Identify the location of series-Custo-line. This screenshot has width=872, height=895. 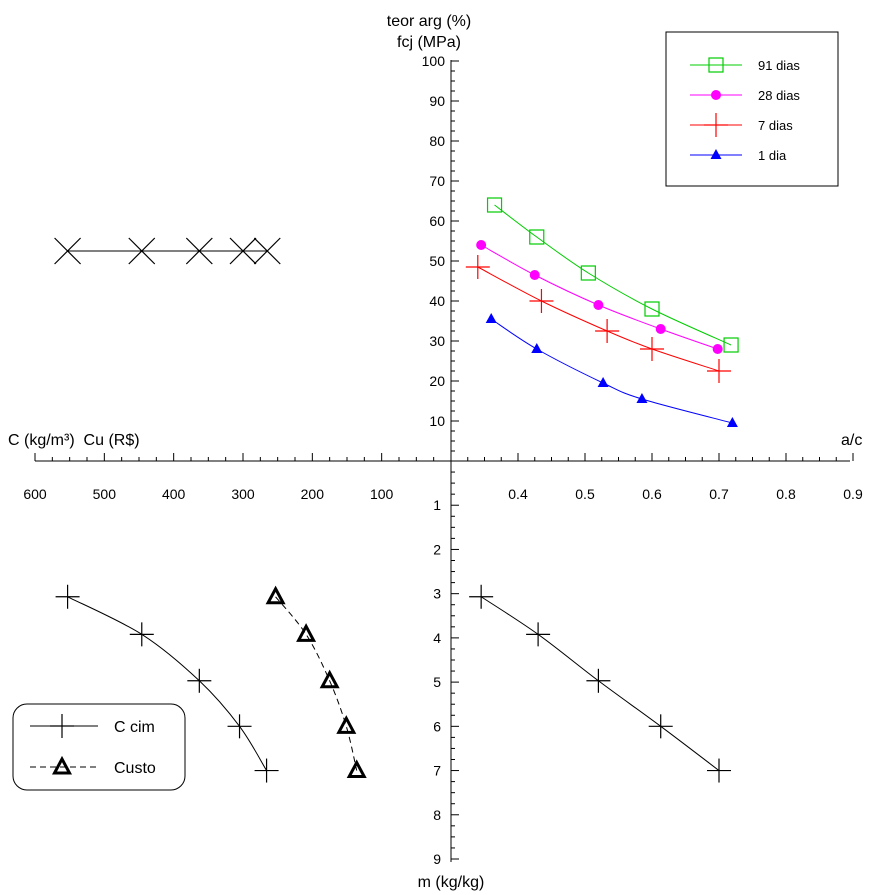
(316, 683).